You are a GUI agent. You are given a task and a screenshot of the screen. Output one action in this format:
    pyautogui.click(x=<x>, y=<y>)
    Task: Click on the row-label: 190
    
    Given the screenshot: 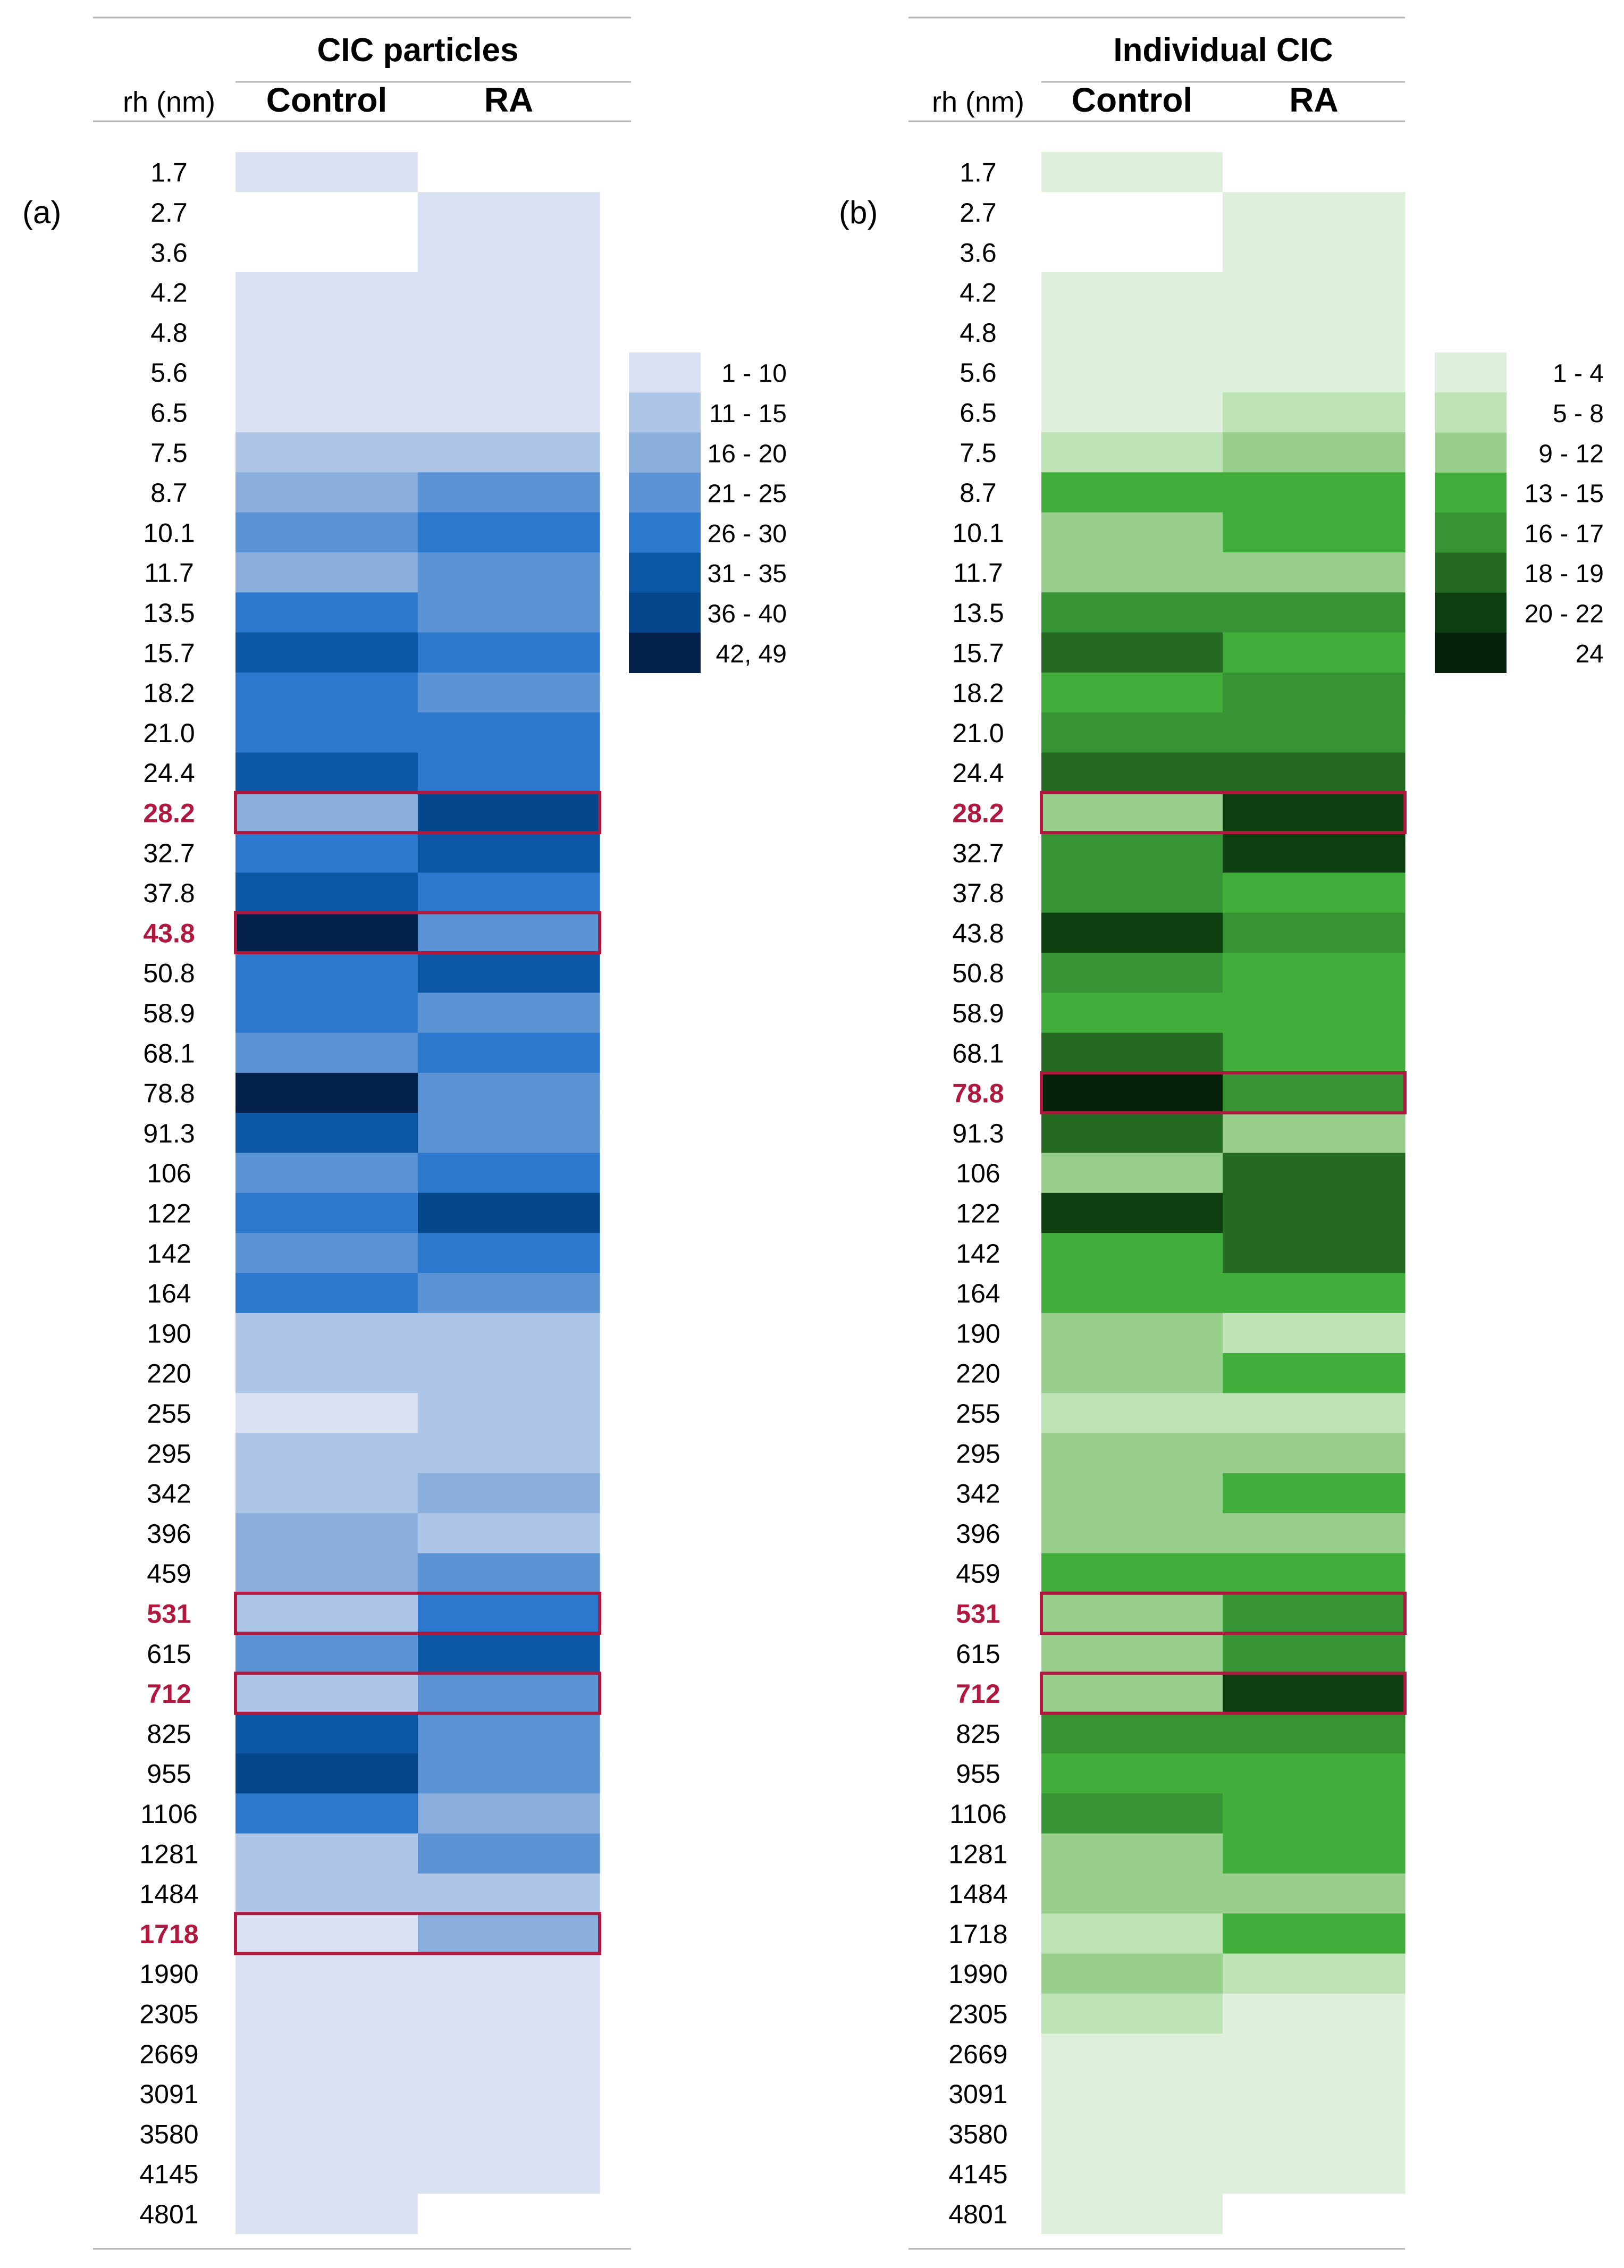 What is the action you would take?
    pyautogui.click(x=978, y=1333)
    